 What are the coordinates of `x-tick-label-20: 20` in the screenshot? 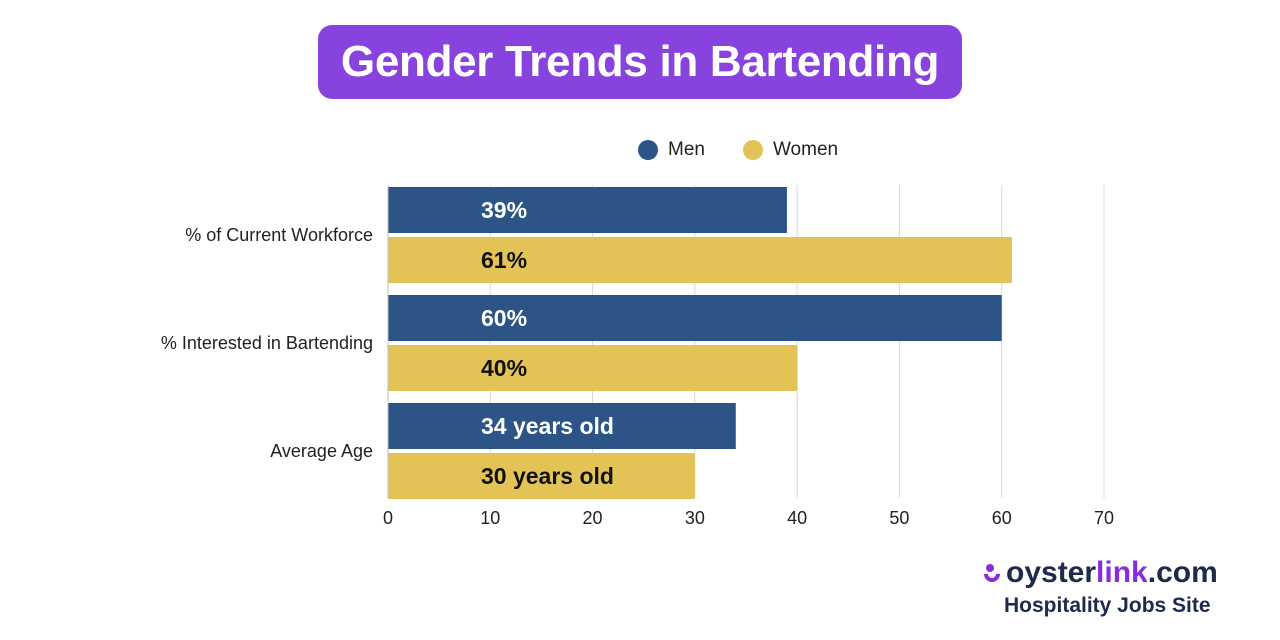 It's located at (593, 518).